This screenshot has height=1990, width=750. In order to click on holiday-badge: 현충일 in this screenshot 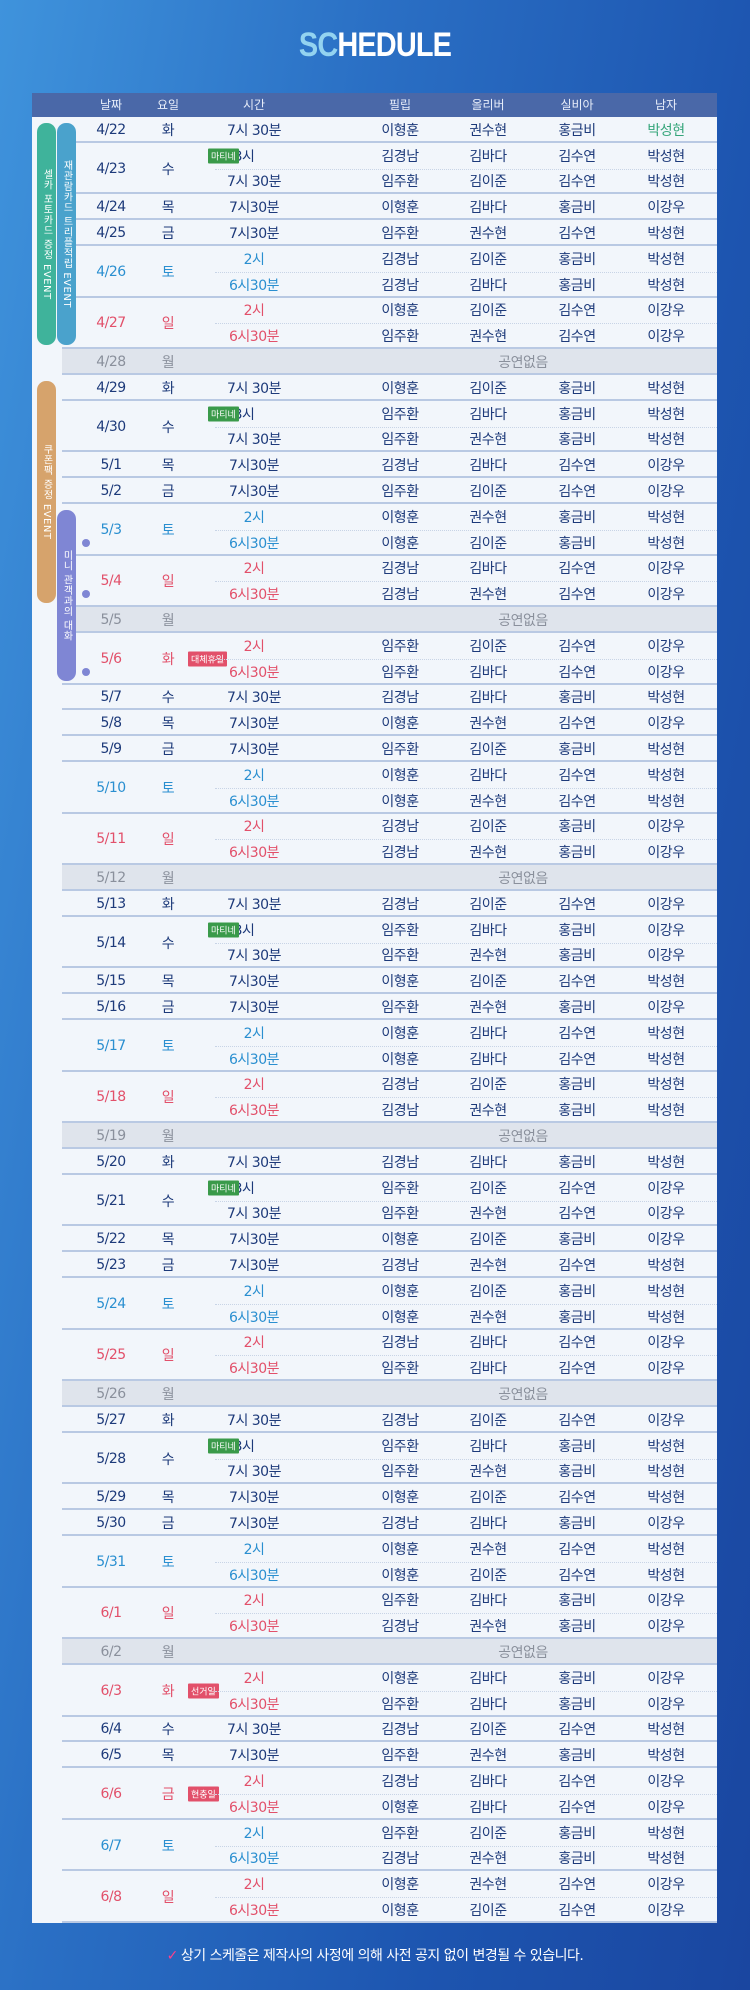, I will do `click(203, 1794)`.